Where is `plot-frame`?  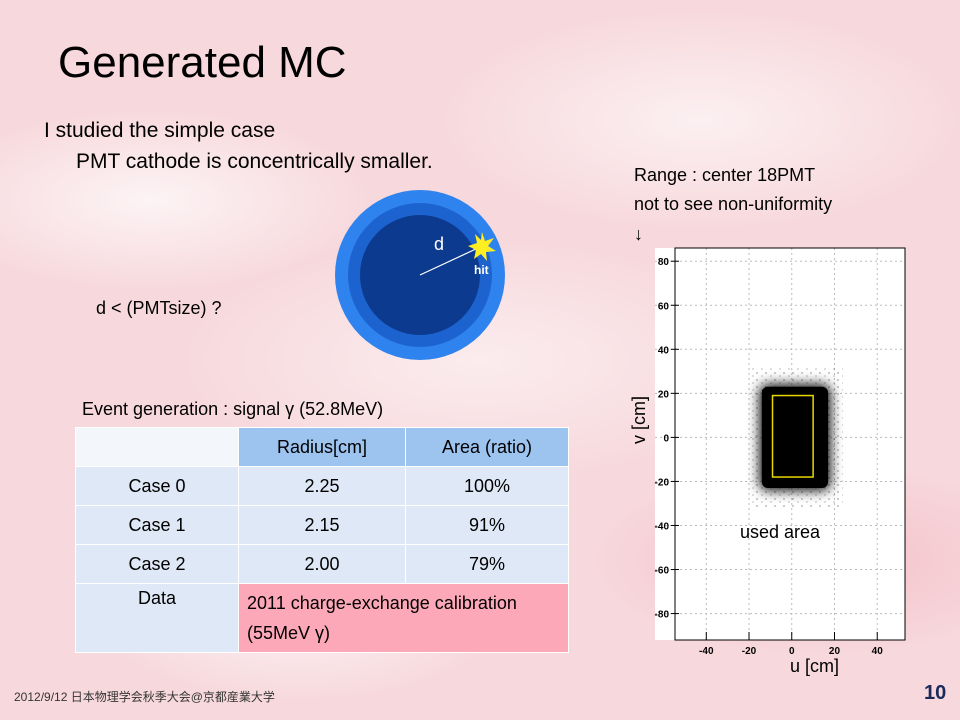
plot-frame is located at coordinates (790, 444).